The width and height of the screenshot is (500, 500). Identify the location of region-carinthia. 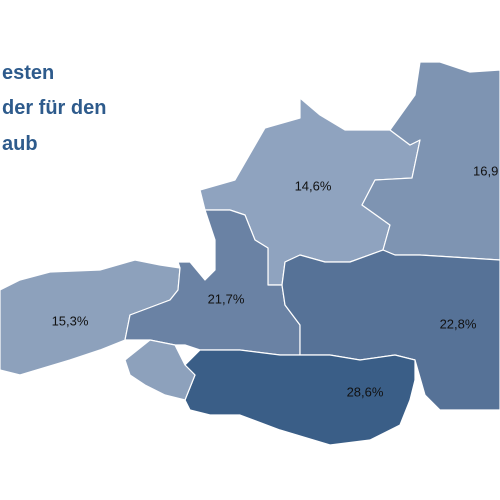
(300, 397).